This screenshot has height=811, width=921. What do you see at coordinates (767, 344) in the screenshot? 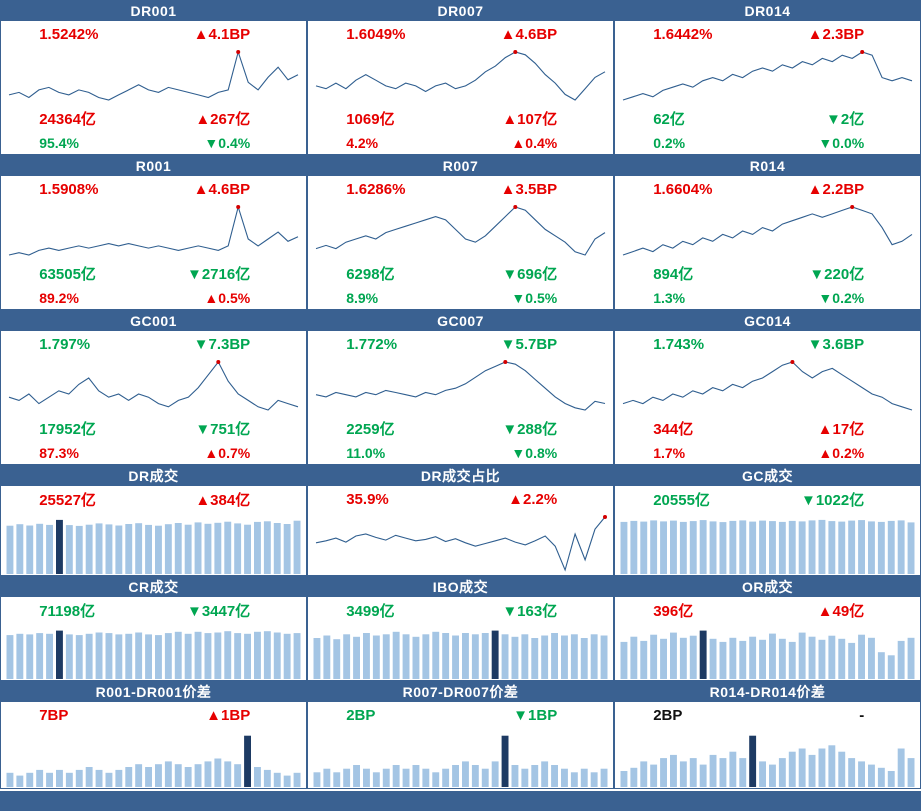
I see `rate-row: 1.743% ▼3.6BP` at bounding box center [767, 344].